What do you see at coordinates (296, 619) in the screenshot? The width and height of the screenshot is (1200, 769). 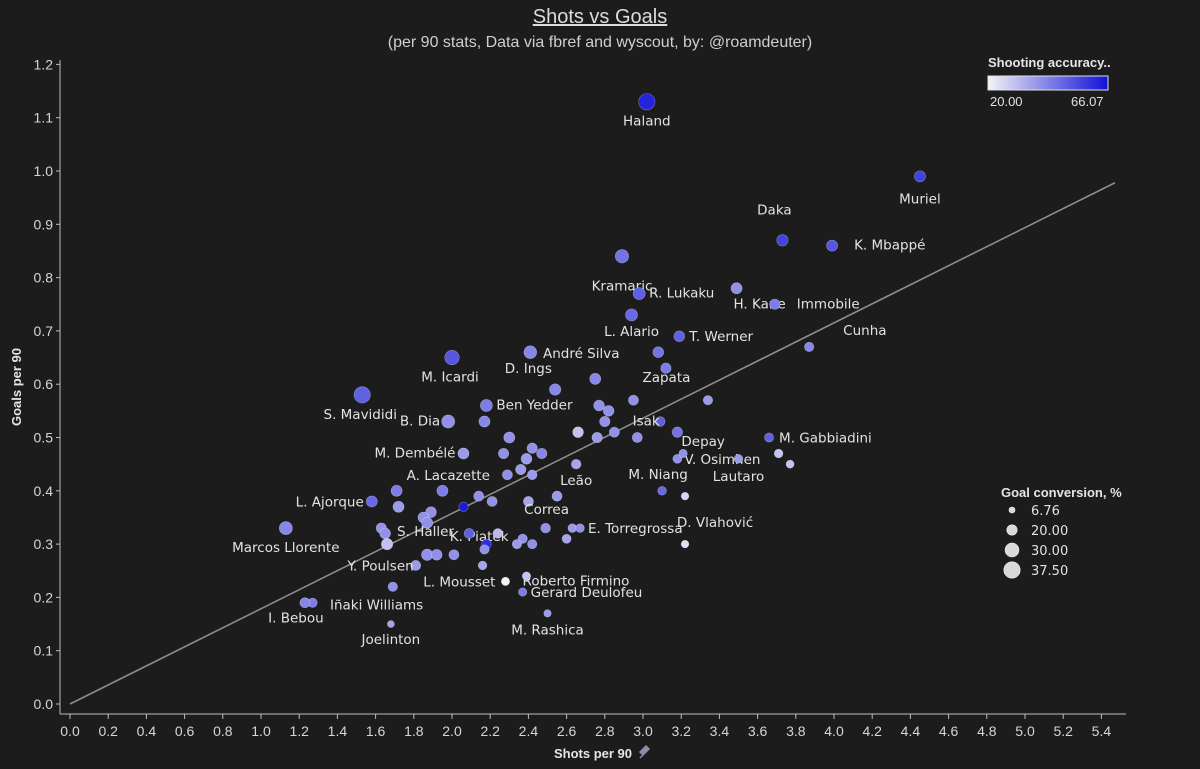 I see `point-label: I. Bebou` at bounding box center [296, 619].